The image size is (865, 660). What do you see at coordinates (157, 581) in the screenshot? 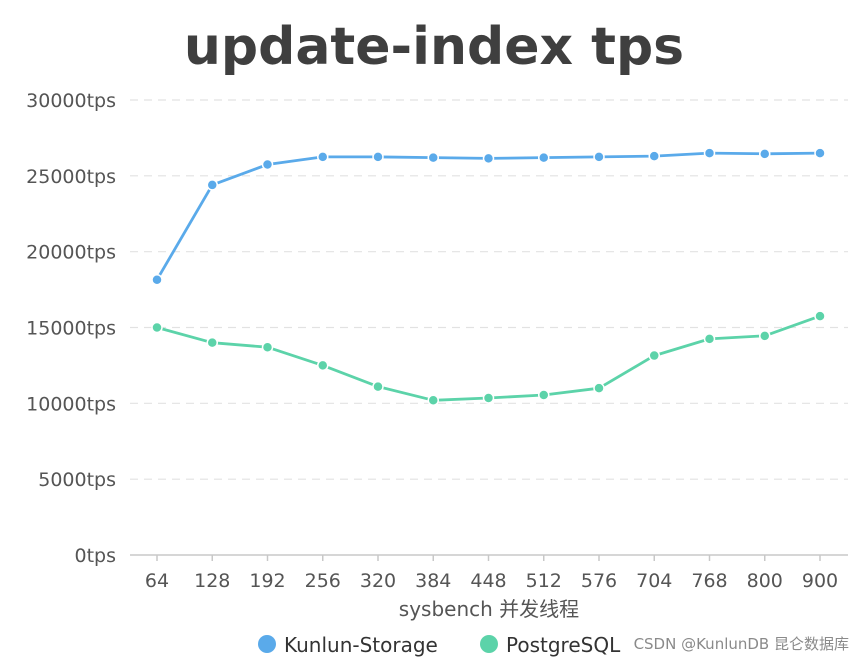
I see `x-tick-label: 64` at bounding box center [157, 581].